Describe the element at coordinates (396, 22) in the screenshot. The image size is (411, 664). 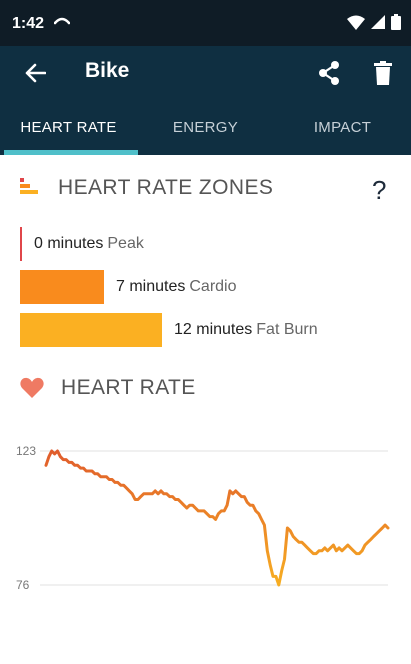
I see `battery-icon` at that location.